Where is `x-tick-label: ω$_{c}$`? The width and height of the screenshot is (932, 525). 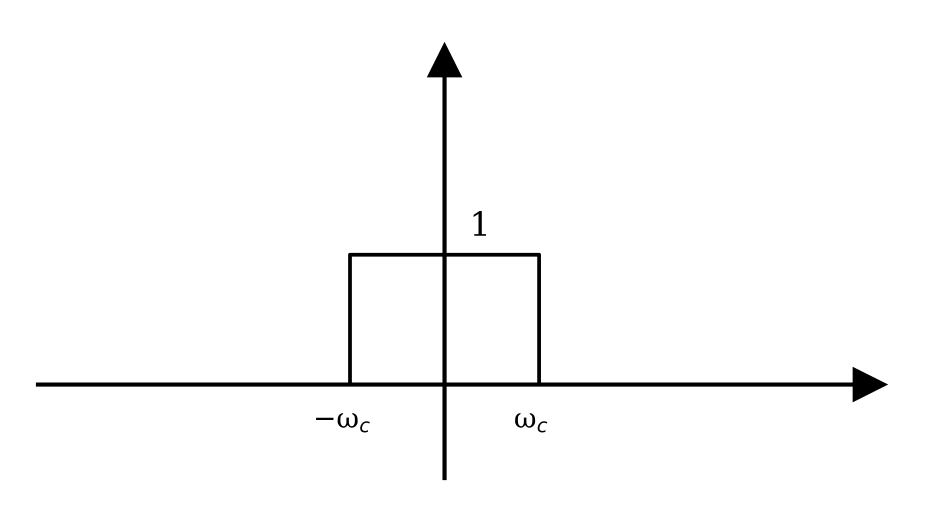
x-tick-label: ω$_{c}$ is located at coordinates (531, 422).